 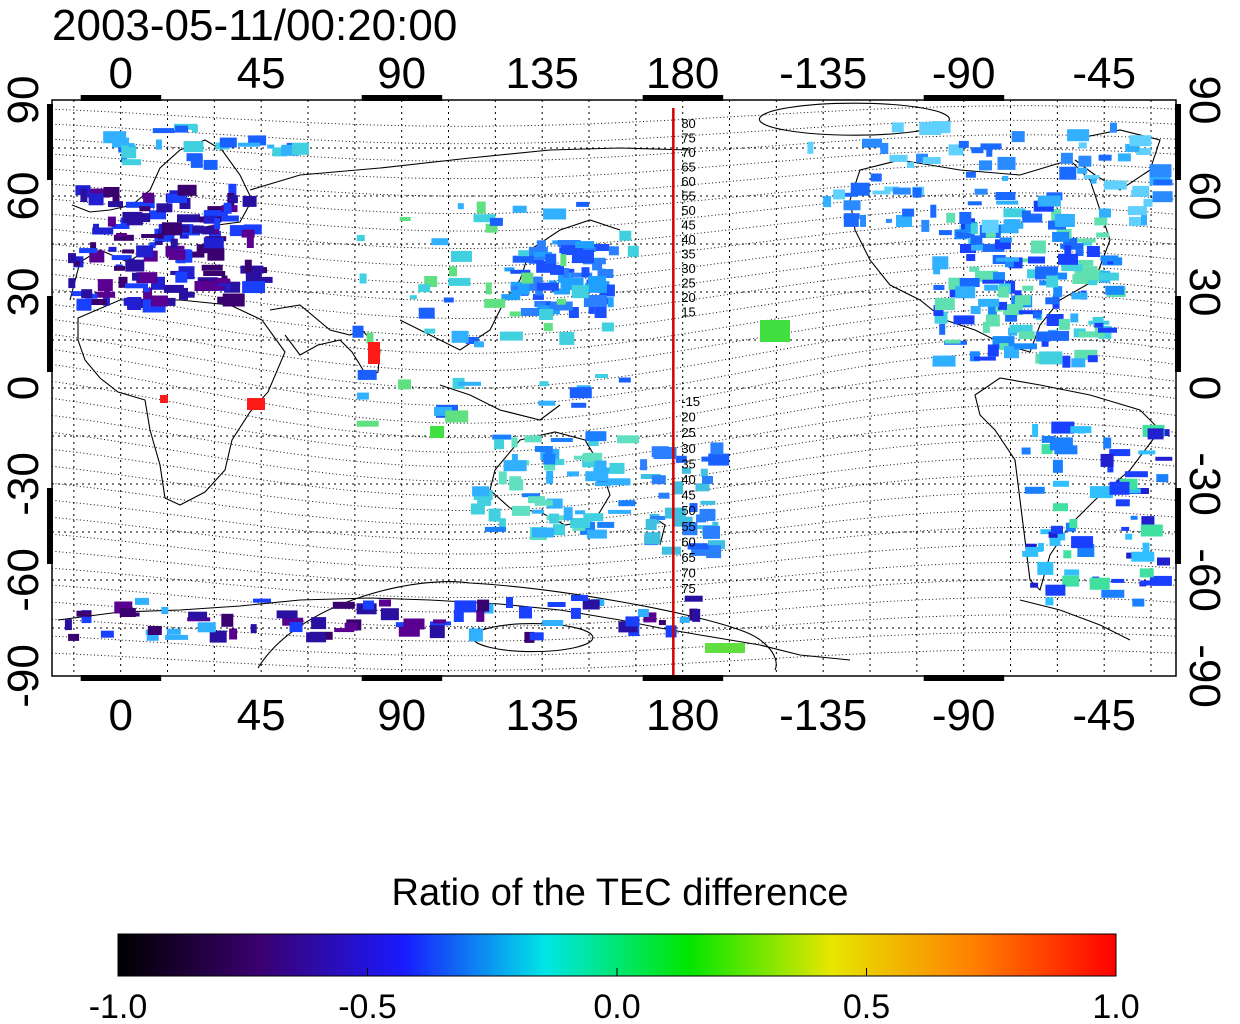 I want to click on coastline, so click(x=454, y=629).